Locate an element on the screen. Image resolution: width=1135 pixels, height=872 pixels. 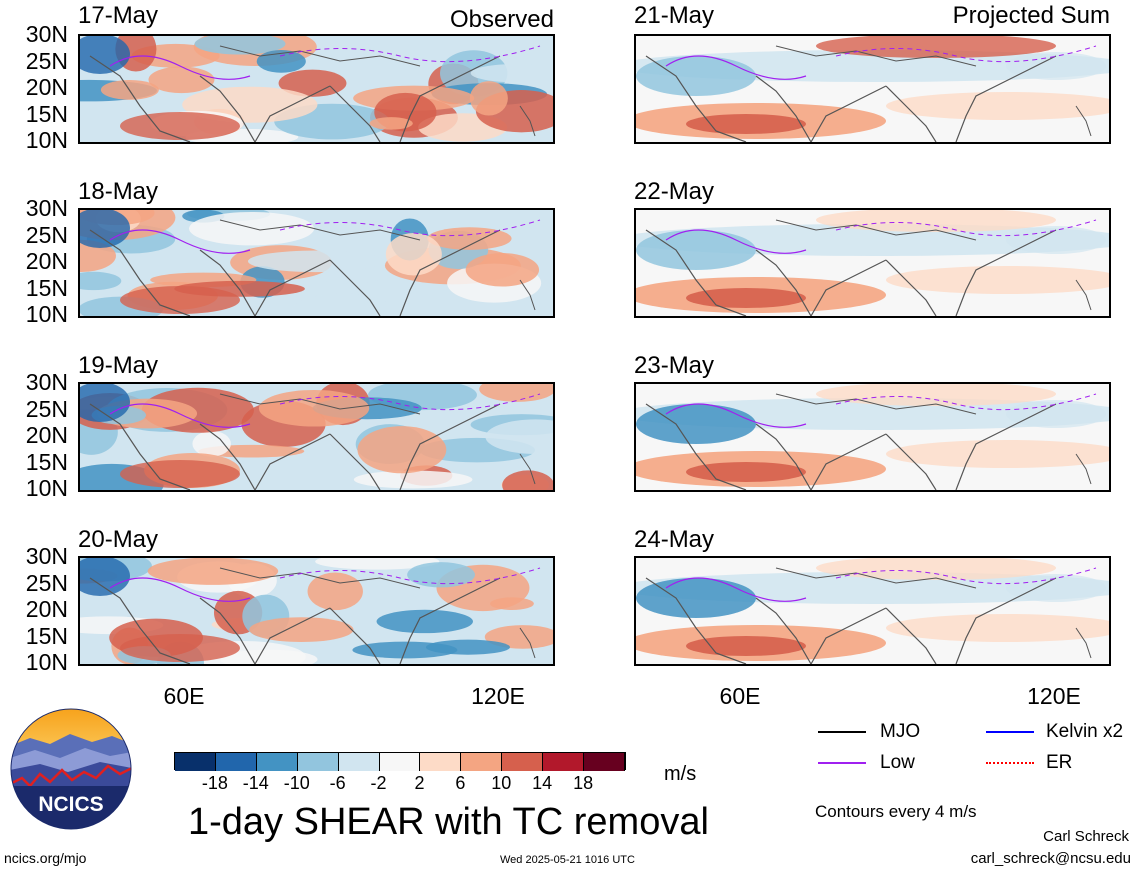
main-title: 1-day SHEAR with TC removal is located at coordinates (448, 822).